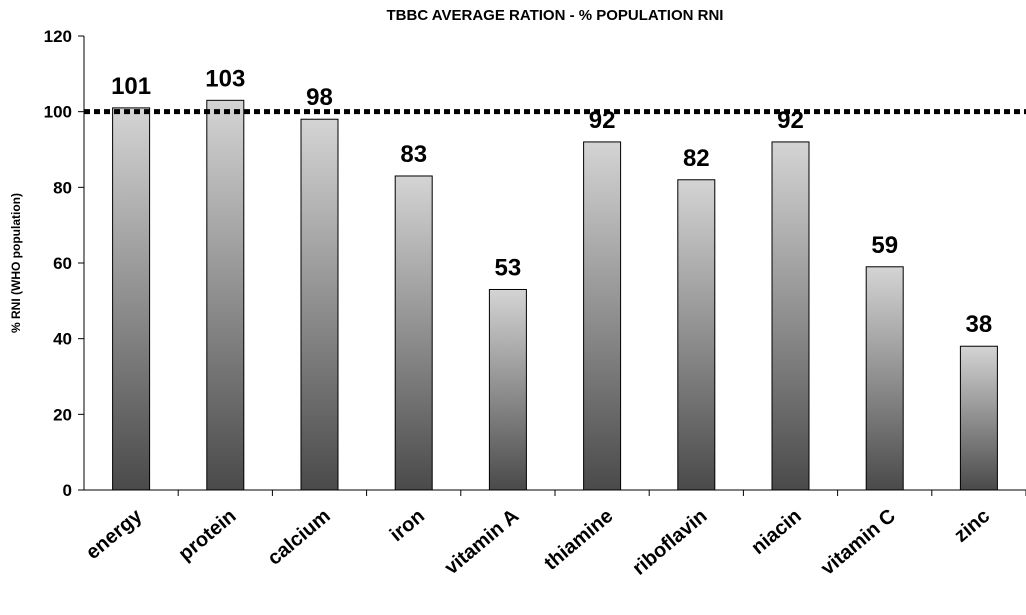 The width and height of the screenshot is (1026, 615). I want to click on x-tick-label: energy, so click(114, 534).